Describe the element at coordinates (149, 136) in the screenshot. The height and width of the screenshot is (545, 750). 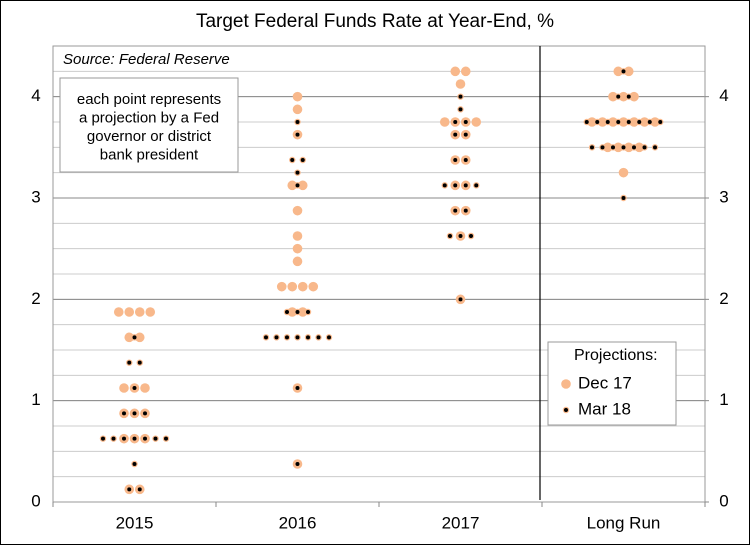
I see `note-line: governor or district` at that location.